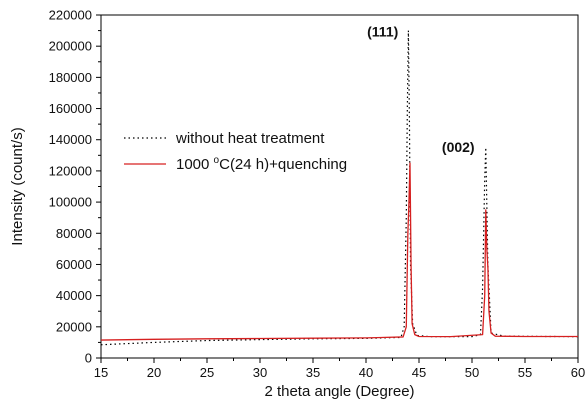  What do you see at coordinates (366, 372) in the screenshot?
I see `x-tick-label: 40` at bounding box center [366, 372].